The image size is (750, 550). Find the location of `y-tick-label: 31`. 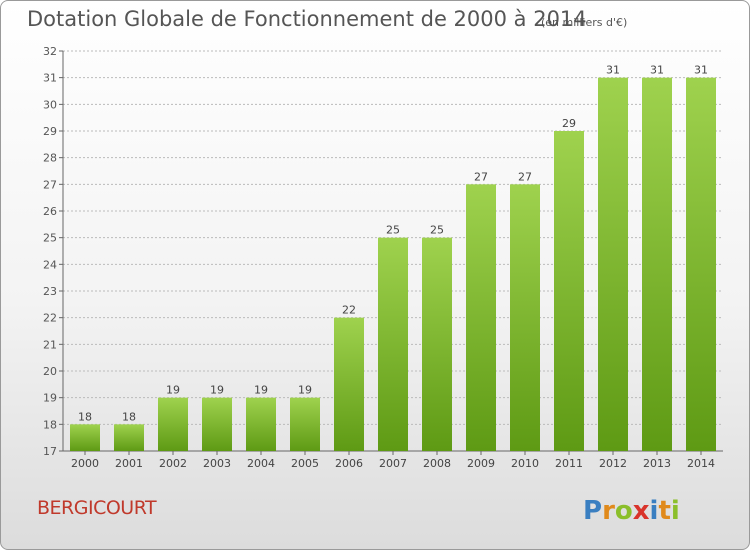

y-tick-label: 31 is located at coordinates (50, 78).